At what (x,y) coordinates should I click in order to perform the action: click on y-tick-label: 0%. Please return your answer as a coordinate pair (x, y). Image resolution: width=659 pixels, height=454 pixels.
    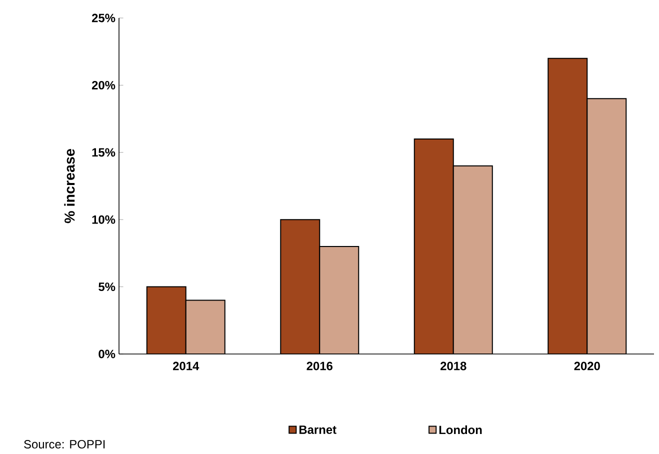
    Looking at the image, I should click on (107, 354).